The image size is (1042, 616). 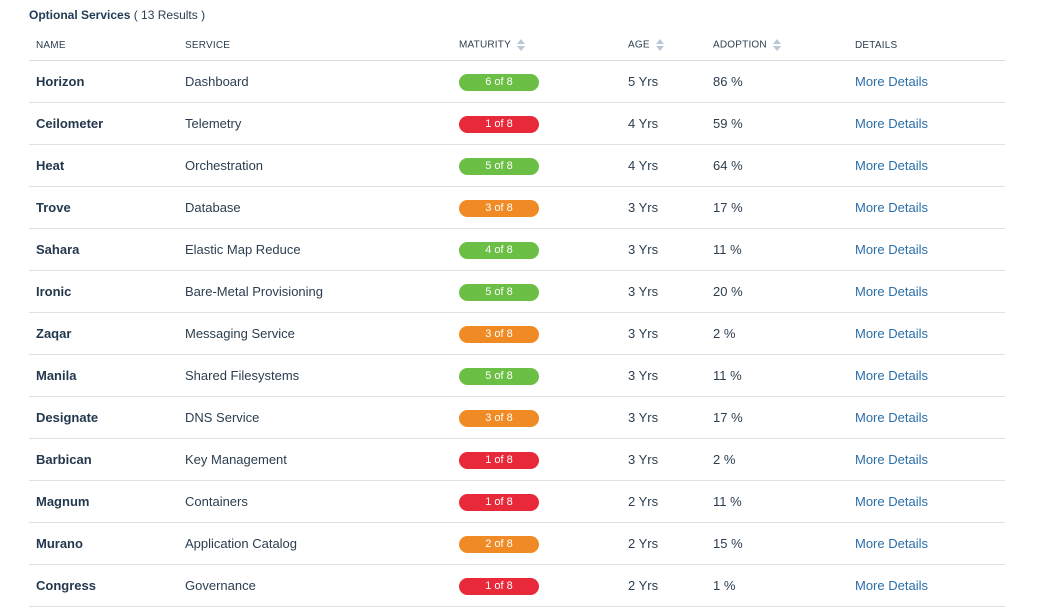 I want to click on service-name: Heat, so click(x=103, y=165).